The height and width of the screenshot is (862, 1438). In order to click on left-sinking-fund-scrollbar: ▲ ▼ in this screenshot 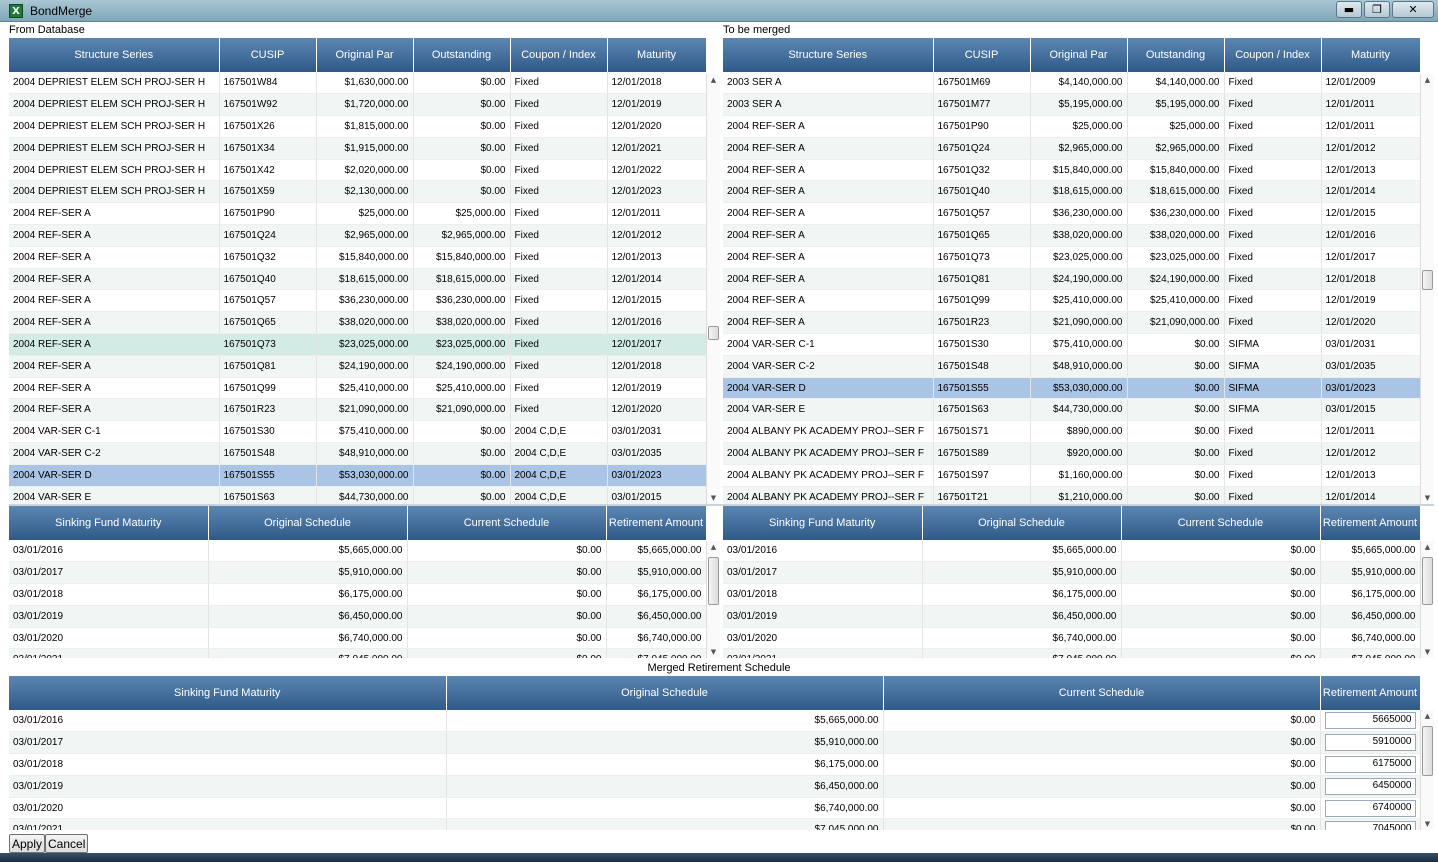, I will do `click(713, 599)`.